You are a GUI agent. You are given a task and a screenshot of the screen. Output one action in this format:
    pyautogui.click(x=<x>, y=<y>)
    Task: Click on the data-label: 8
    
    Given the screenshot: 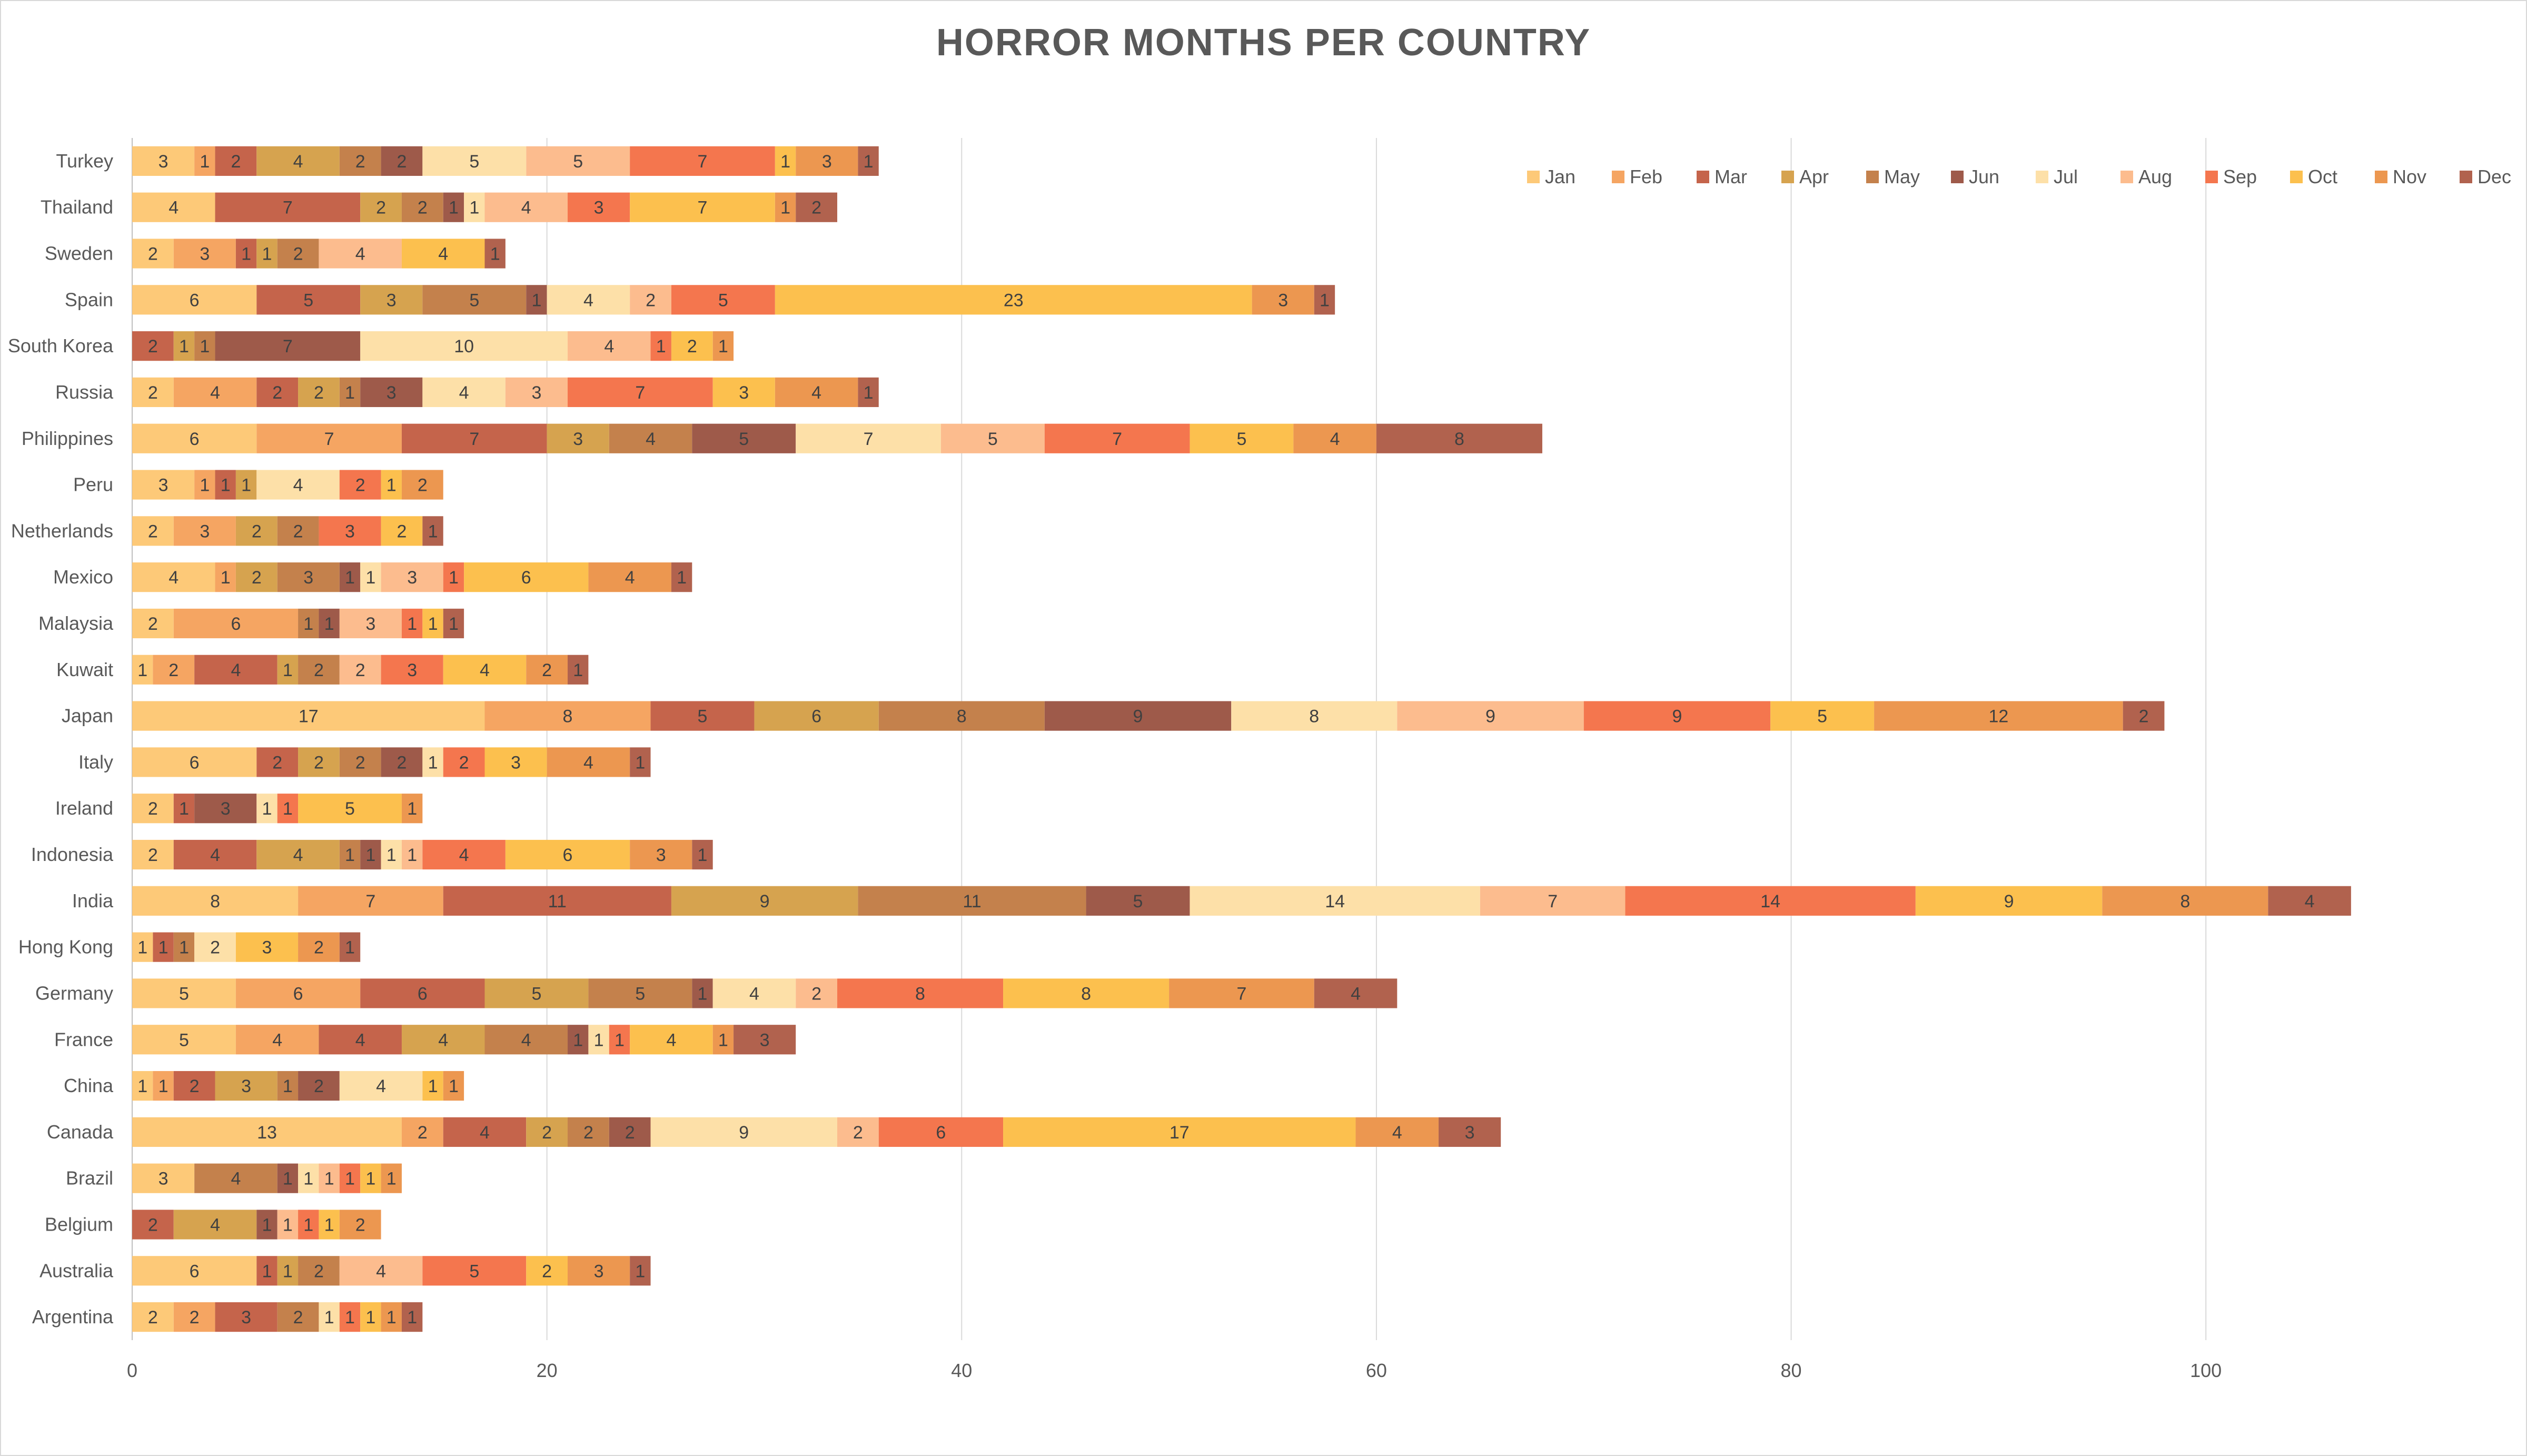 What is the action you would take?
    pyautogui.click(x=962, y=717)
    